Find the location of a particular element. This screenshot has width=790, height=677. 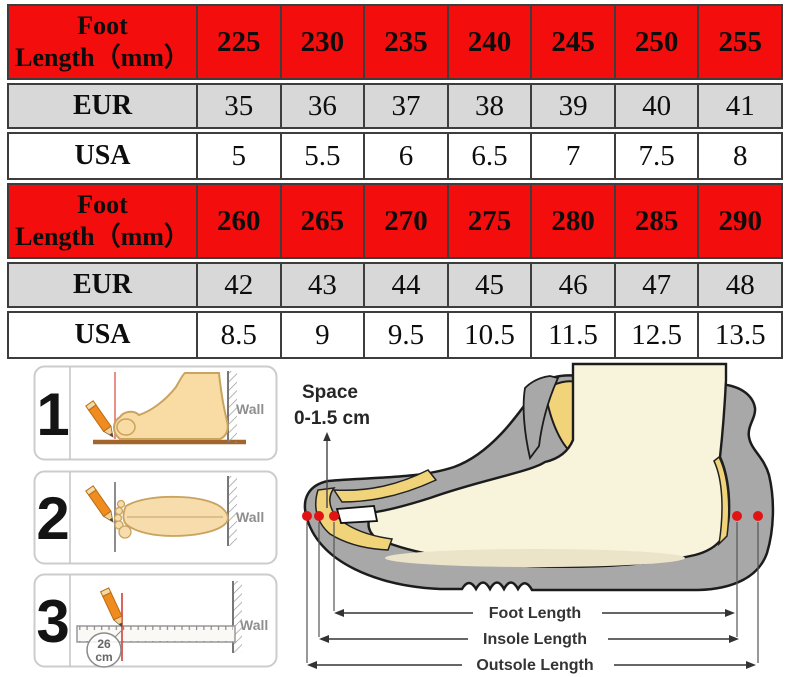

foot-length-value: 225 is located at coordinates (239, 42).